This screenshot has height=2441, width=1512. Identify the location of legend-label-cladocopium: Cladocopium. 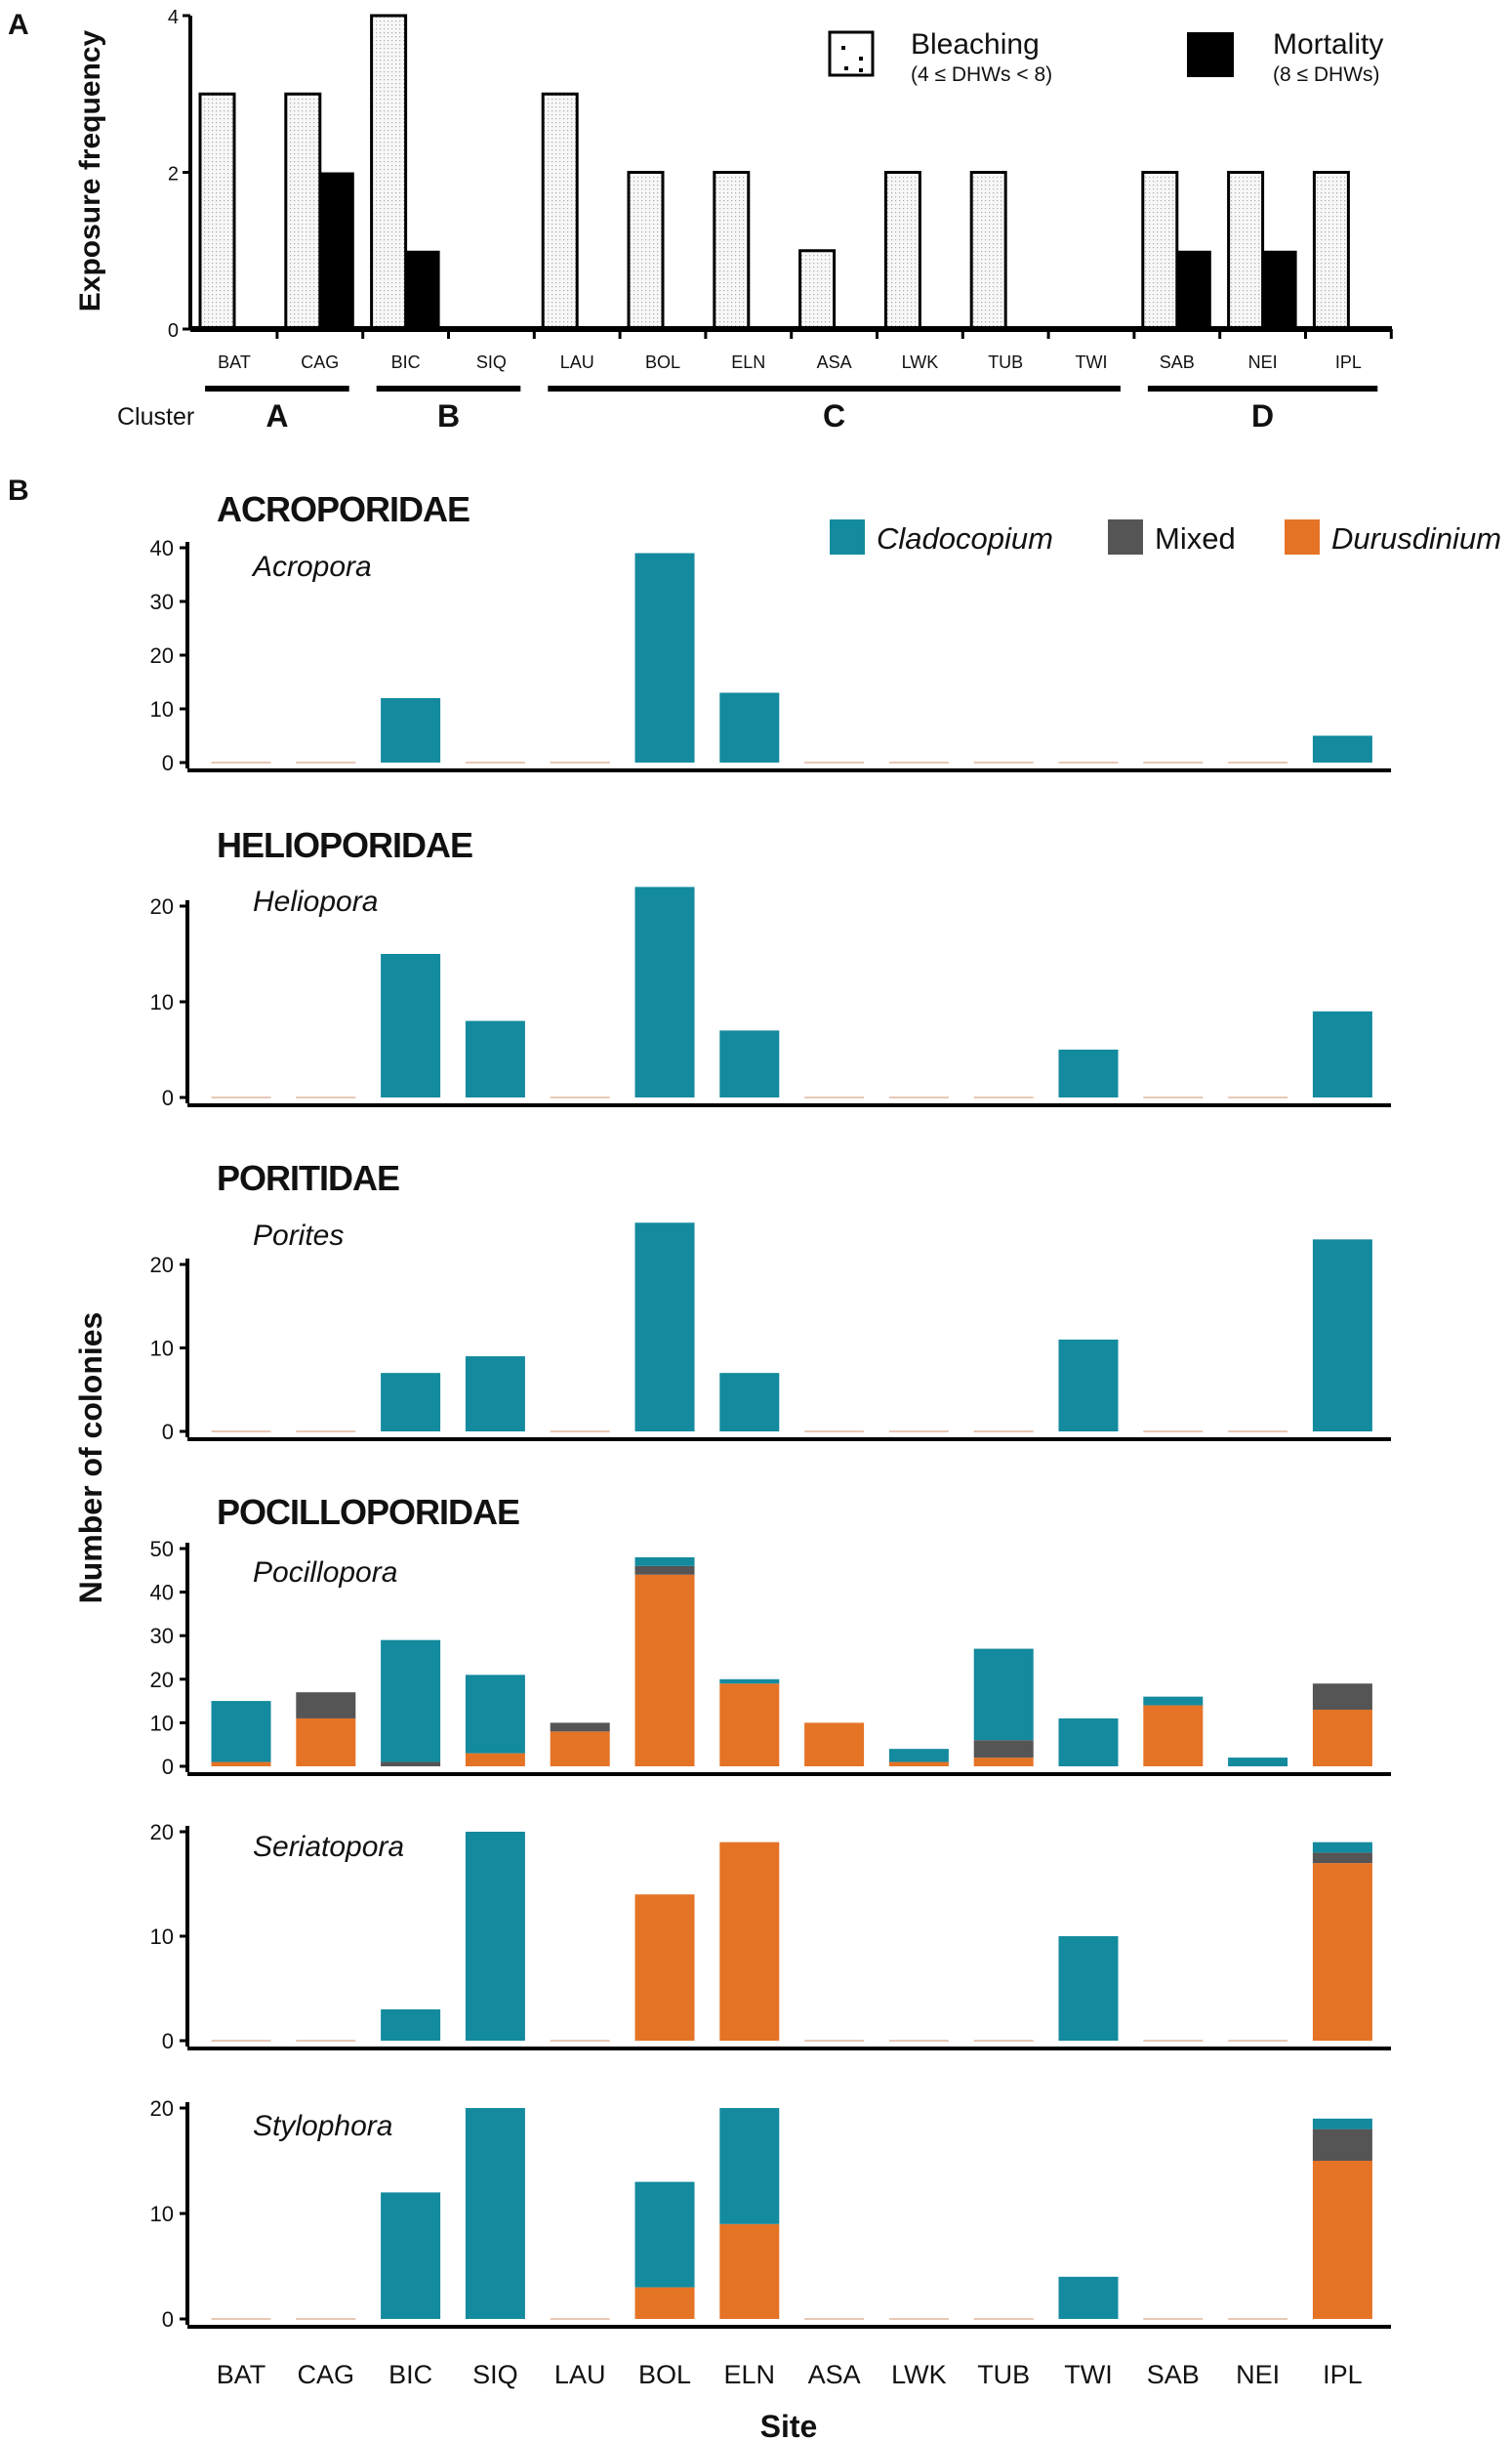
(965, 538).